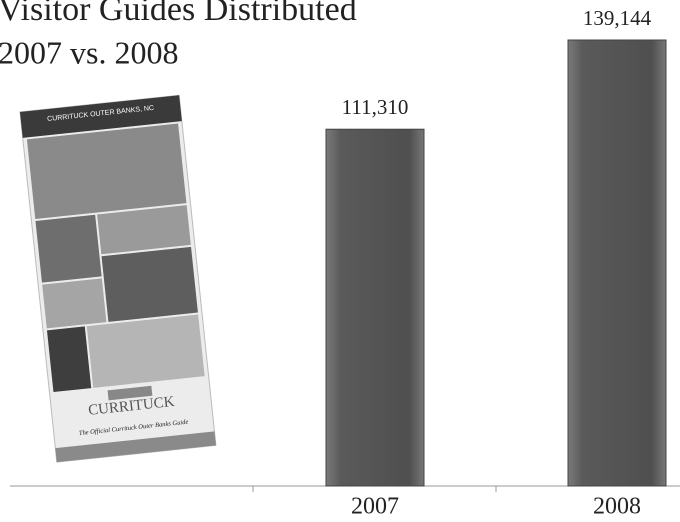 This screenshot has height=522, width=680. What do you see at coordinates (617, 507) in the screenshot?
I see `x-tick-label: 2008` at bounding box center [617, 507].